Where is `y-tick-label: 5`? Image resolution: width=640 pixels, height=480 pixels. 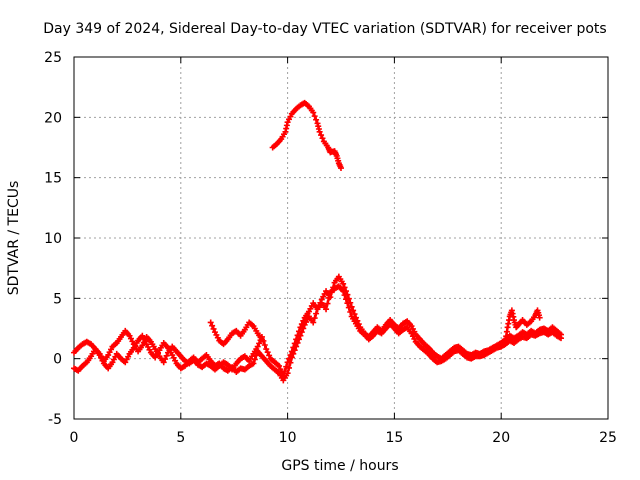
y-tick-label: 5 is located at coordinates (57, 299).